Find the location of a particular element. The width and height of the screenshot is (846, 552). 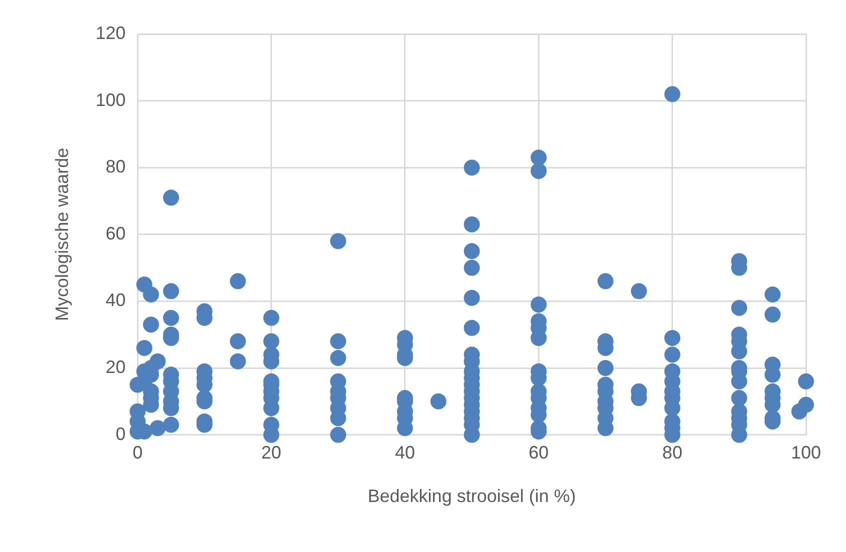

y-tick-label: 20 is located at coordinates (116, 366).